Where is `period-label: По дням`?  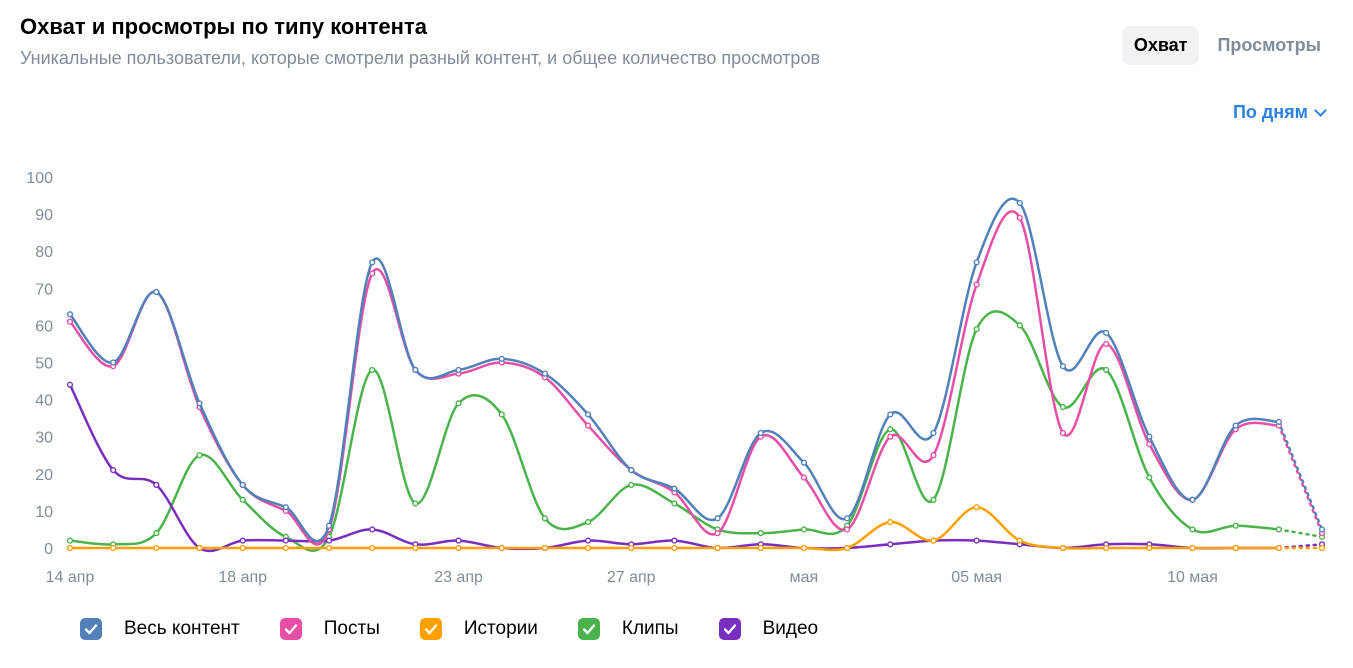
period-label: По дням is located at coordinates (1270, 112).